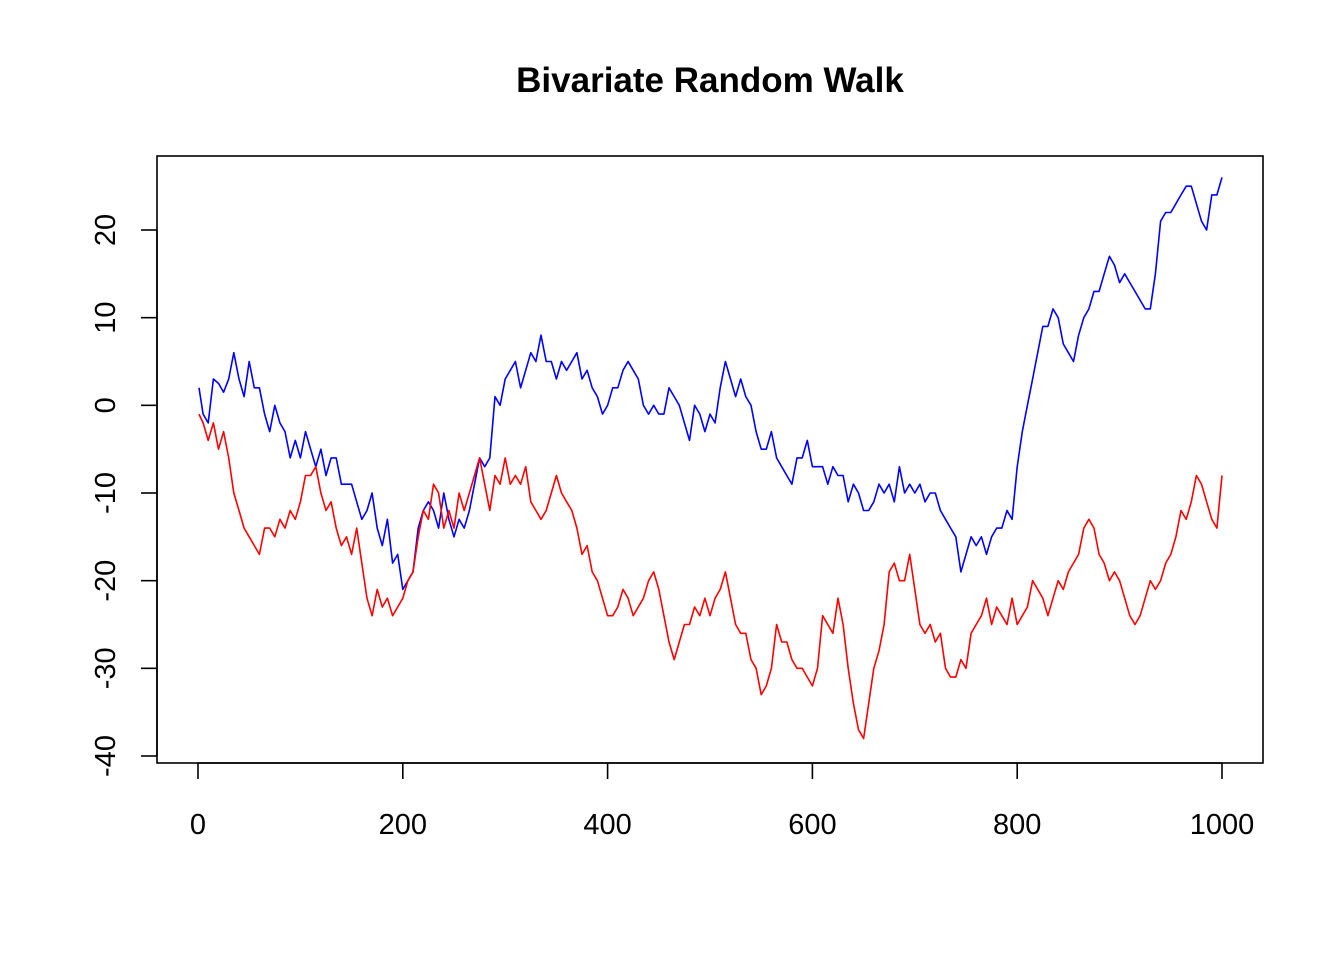  I want to click on x-tick-label: 600, so click(812, 825).